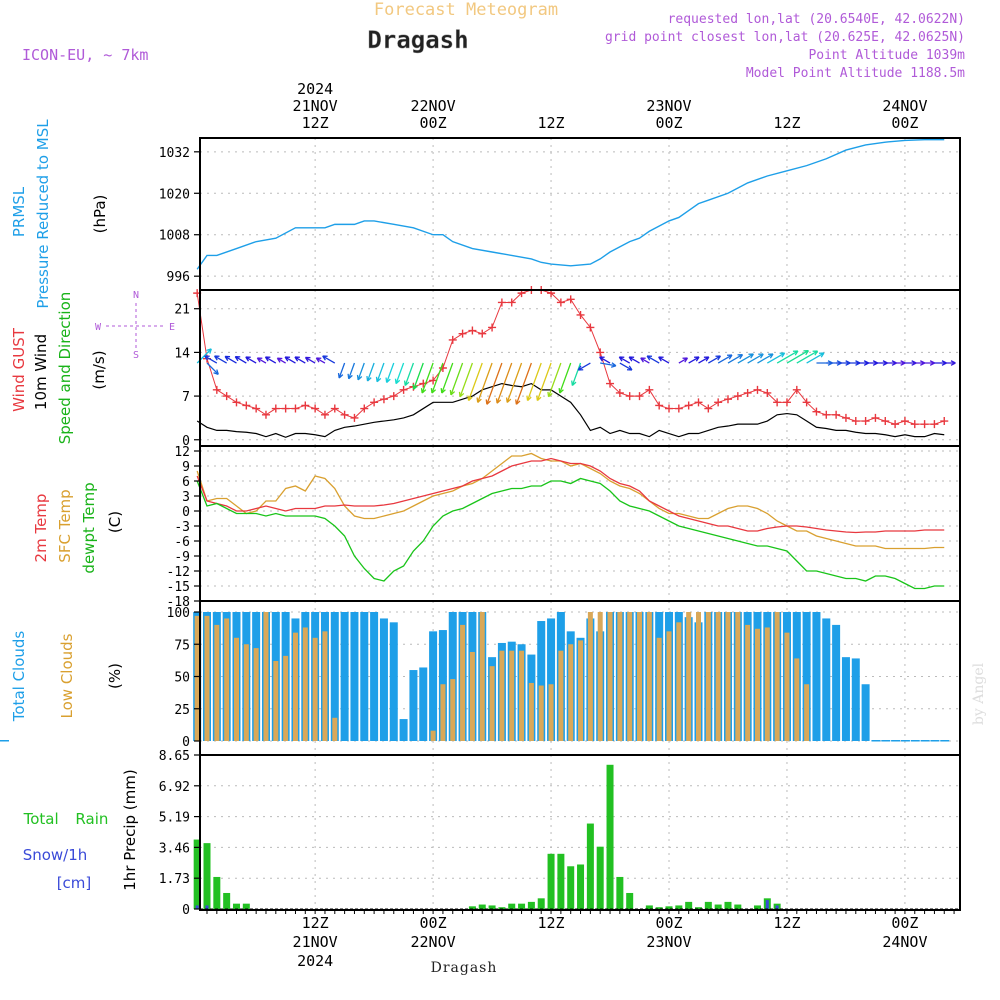 This screenshot has width=1000, height=1000. I want to click on y-tick-label: -15, so click(178, 587).